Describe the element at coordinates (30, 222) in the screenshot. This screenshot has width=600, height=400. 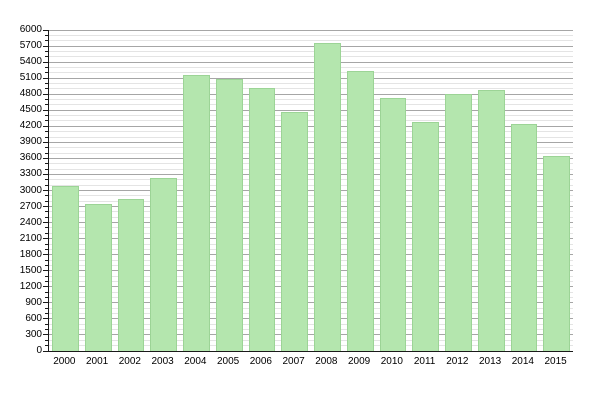
I see `y-axis-tick-label: 2400` at that location.